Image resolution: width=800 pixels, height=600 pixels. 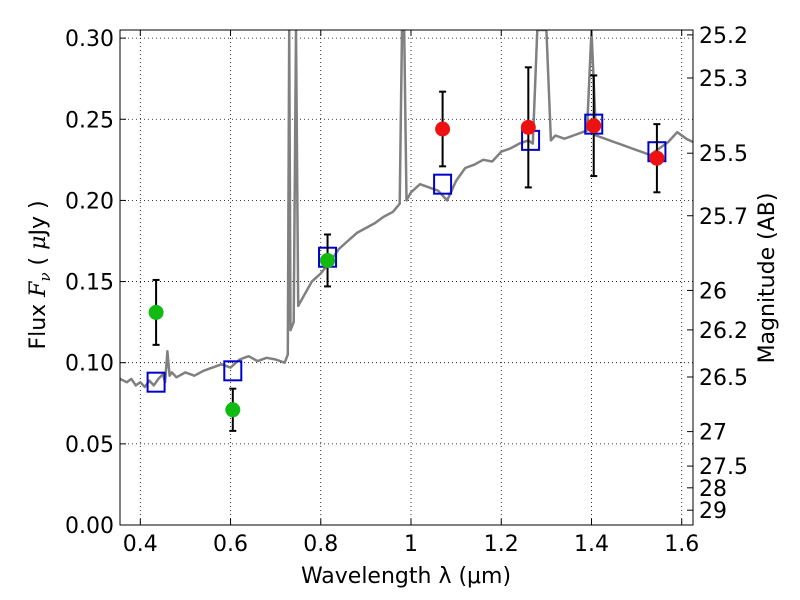 What do you see at coordinates (38, 218) in the screenshot?
I see `y-axis-title-unit: Jy )` at bounding box center [38, 218].